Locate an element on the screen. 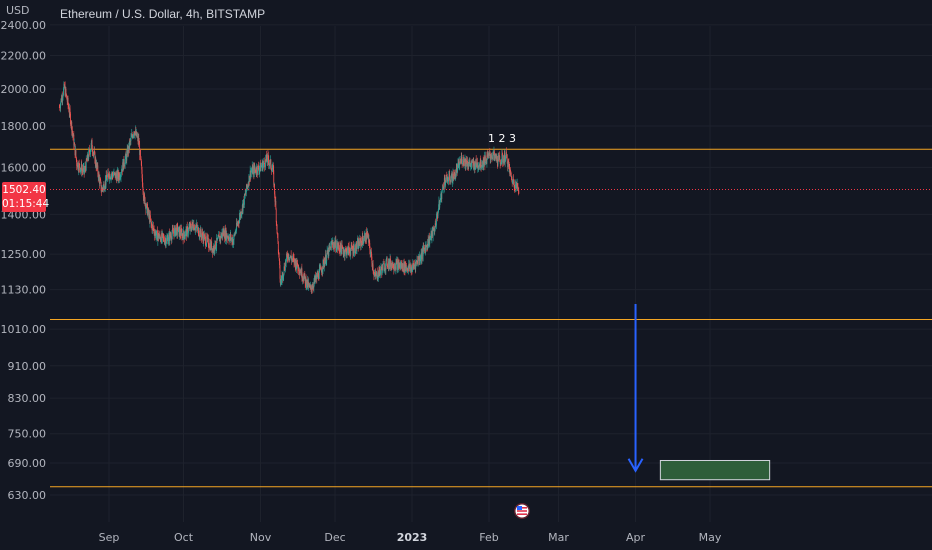 The height and width of the screenshot is (550, 932). current-price-tag: 1502.40 01:15:44 is located at coordinates (25, 197).